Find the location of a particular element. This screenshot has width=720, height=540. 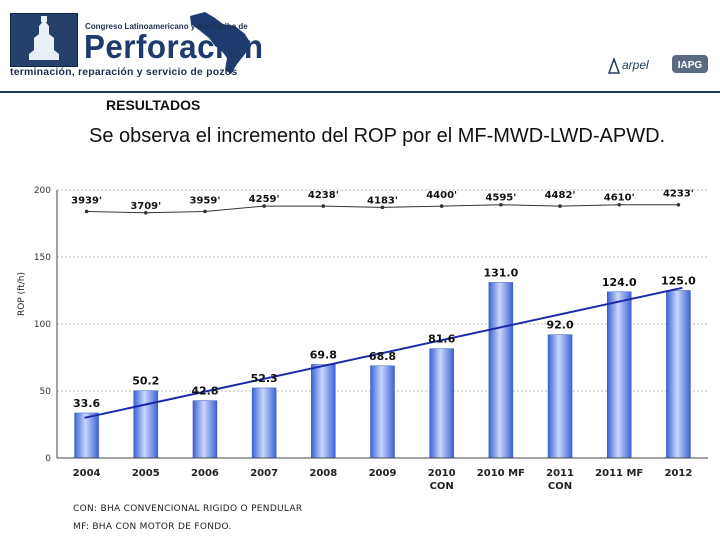

header-divider is located at coordinates (360, 92).